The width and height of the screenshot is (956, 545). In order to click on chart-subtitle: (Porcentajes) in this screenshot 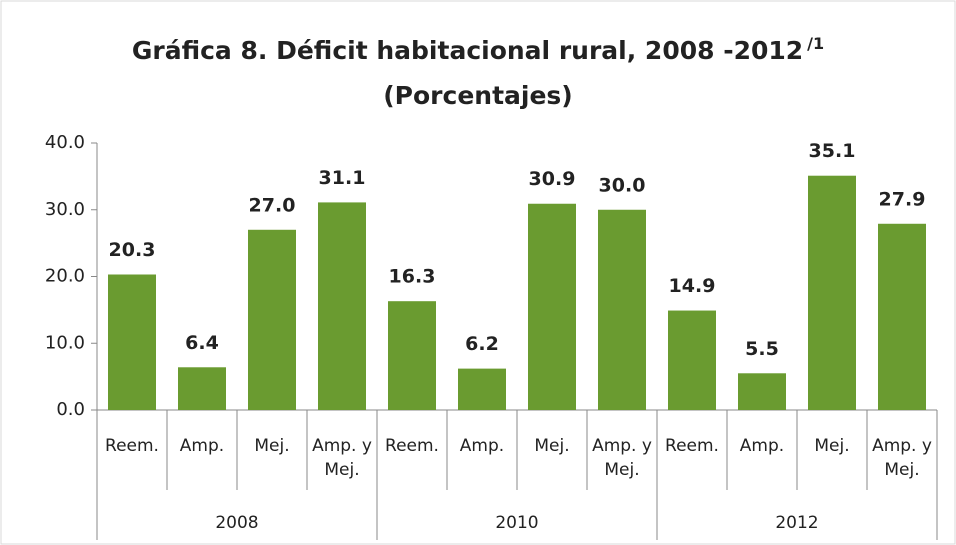, I will do `click(477, 95)`.